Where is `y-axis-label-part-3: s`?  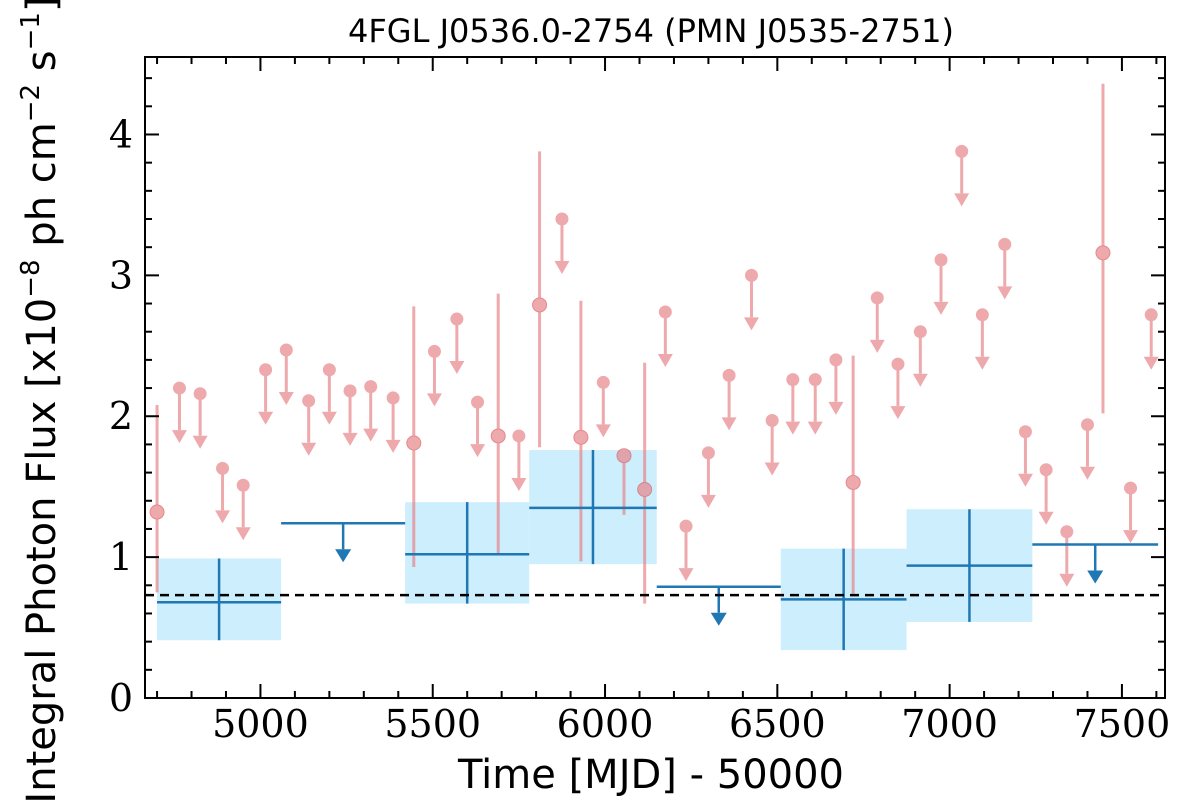 y-axis-label-part-3: s is located at coordinates (42, 67).